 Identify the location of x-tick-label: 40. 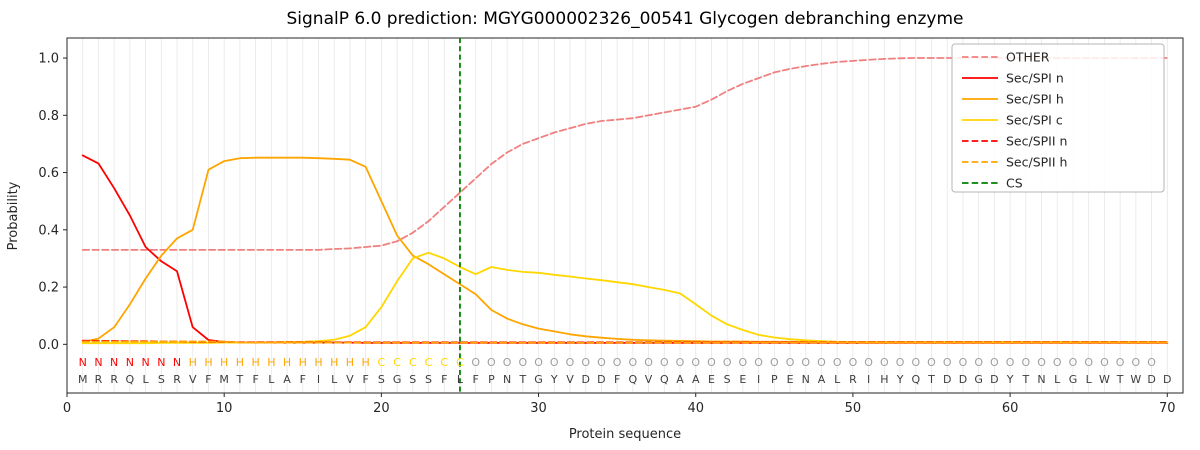
(695, 408).